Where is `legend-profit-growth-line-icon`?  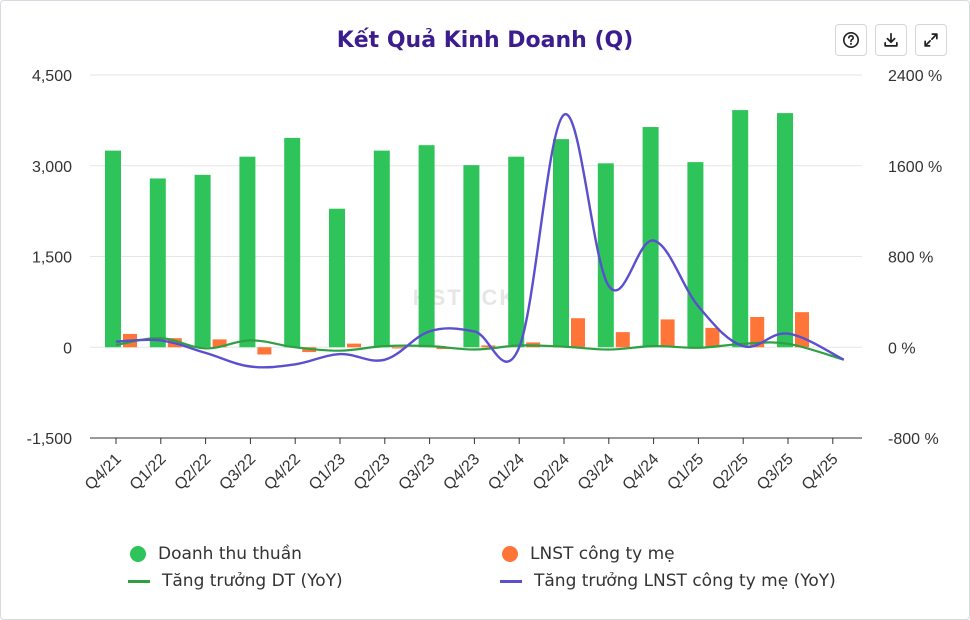
legend-profit-growth-line-icon is located at coordinates (511, 581).